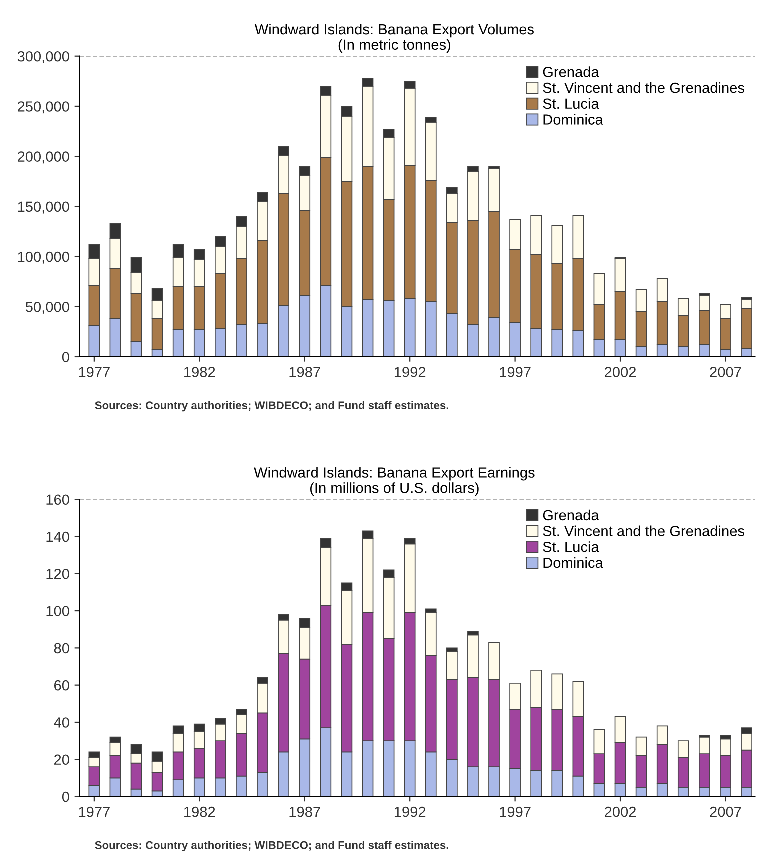 The height and width of the screenshot is (854, 759). What do you see at coordinates (44, 208) in the screenshot?
I see `y-tick-label: 150,000` at bounding box center [44, 208].